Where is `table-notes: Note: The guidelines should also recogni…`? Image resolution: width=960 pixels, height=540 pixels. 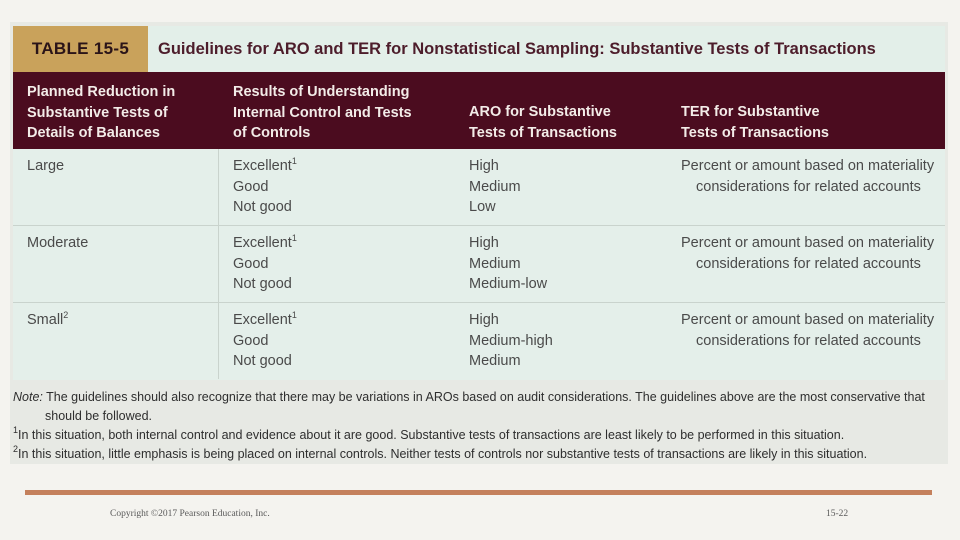
table-notes: Note: The guidelines should also recogni… is located at coordinates (475, 426).